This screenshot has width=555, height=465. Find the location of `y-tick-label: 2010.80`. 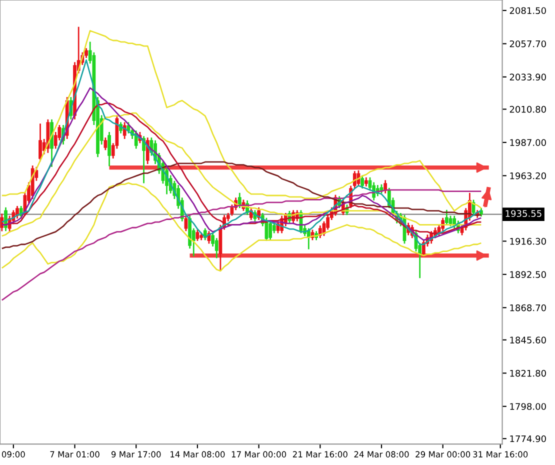

y-tick-label: 2010.80 is located at coordinates (528, 109).